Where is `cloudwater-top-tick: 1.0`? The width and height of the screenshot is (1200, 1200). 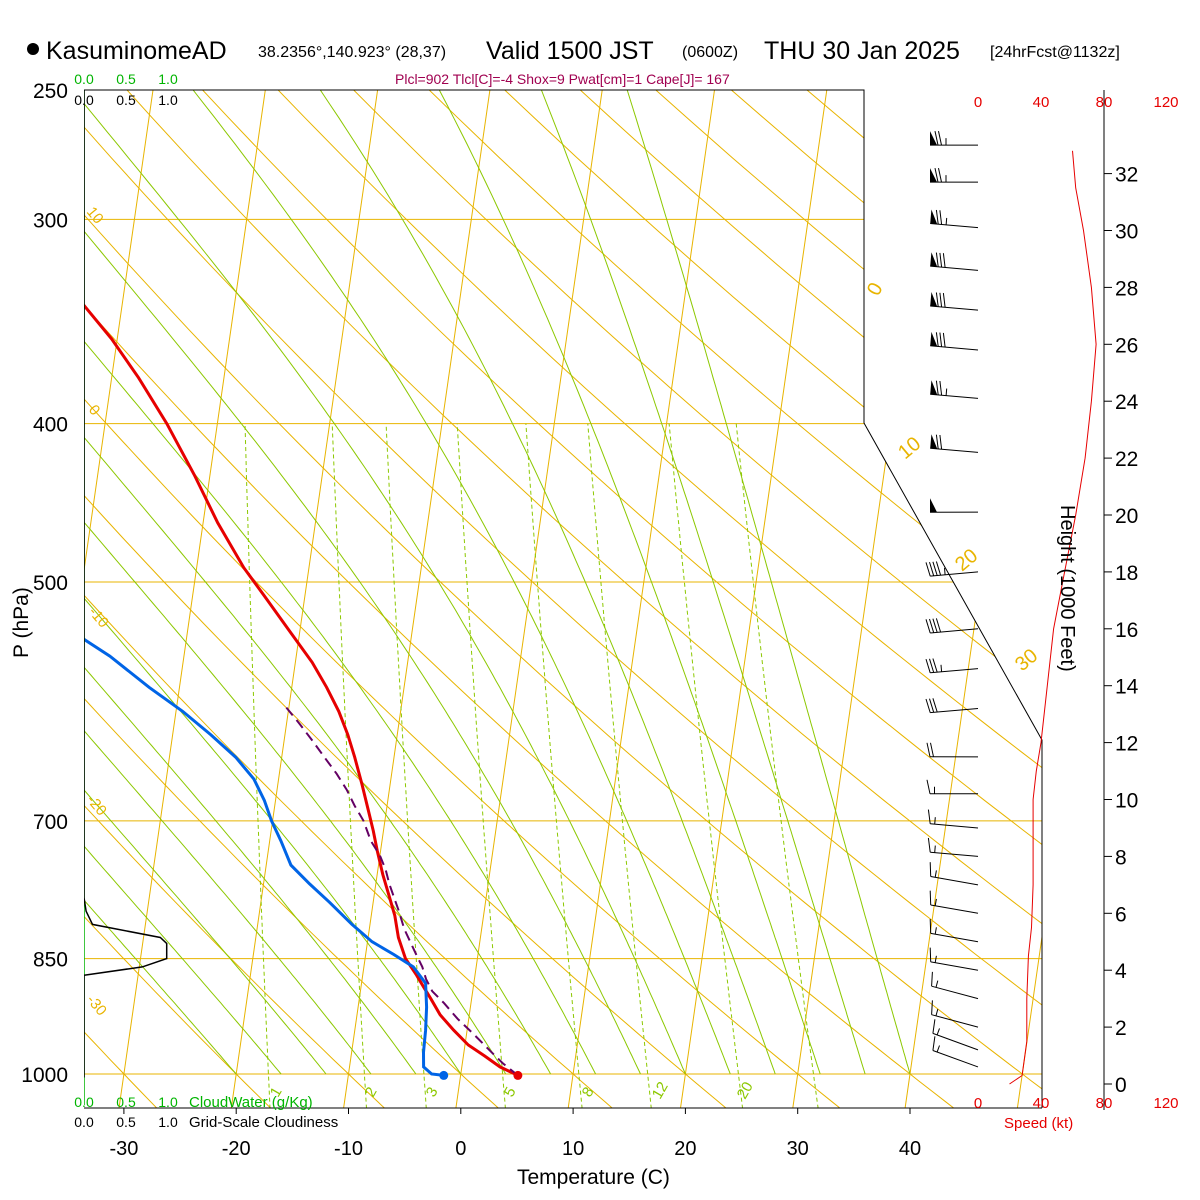
cloudwater-top-tick: 1.0 is located at coordinates (168, 79).